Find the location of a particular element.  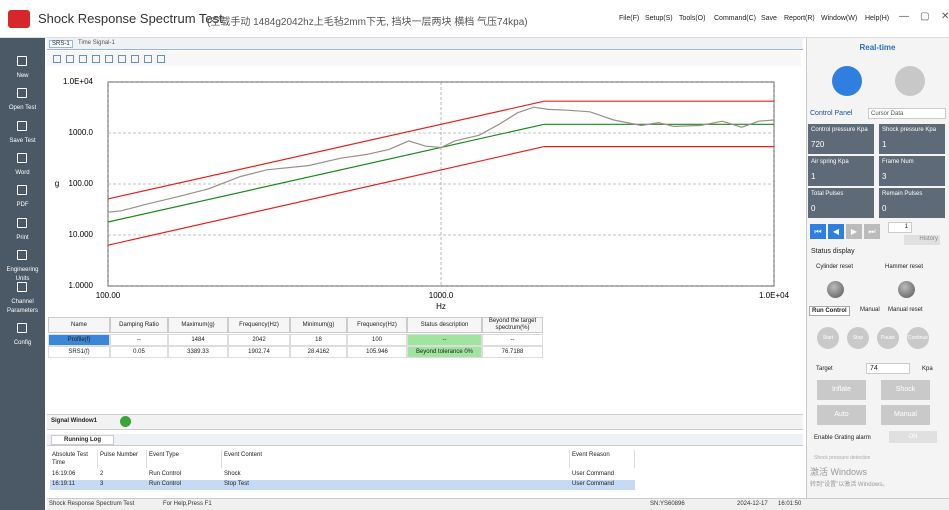

window-control: ▢ is located at coordinates (925, 16).